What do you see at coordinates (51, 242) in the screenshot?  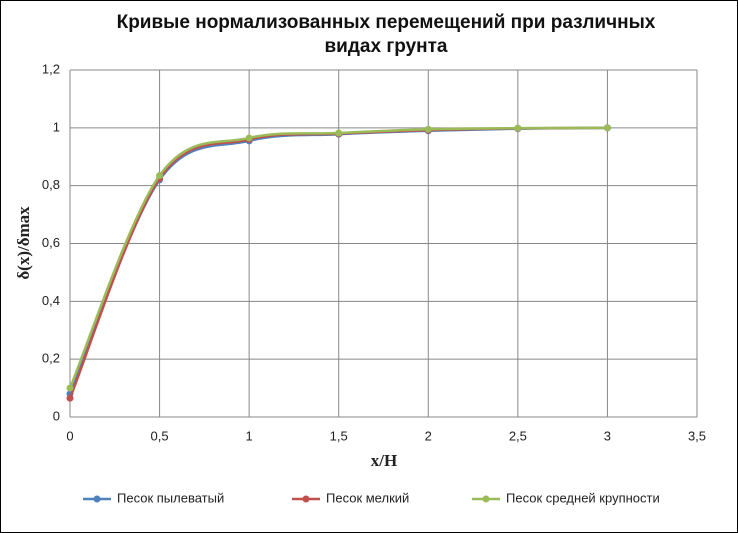 I see `y-tick-label: 0,6` at bounding box center [51, 242].